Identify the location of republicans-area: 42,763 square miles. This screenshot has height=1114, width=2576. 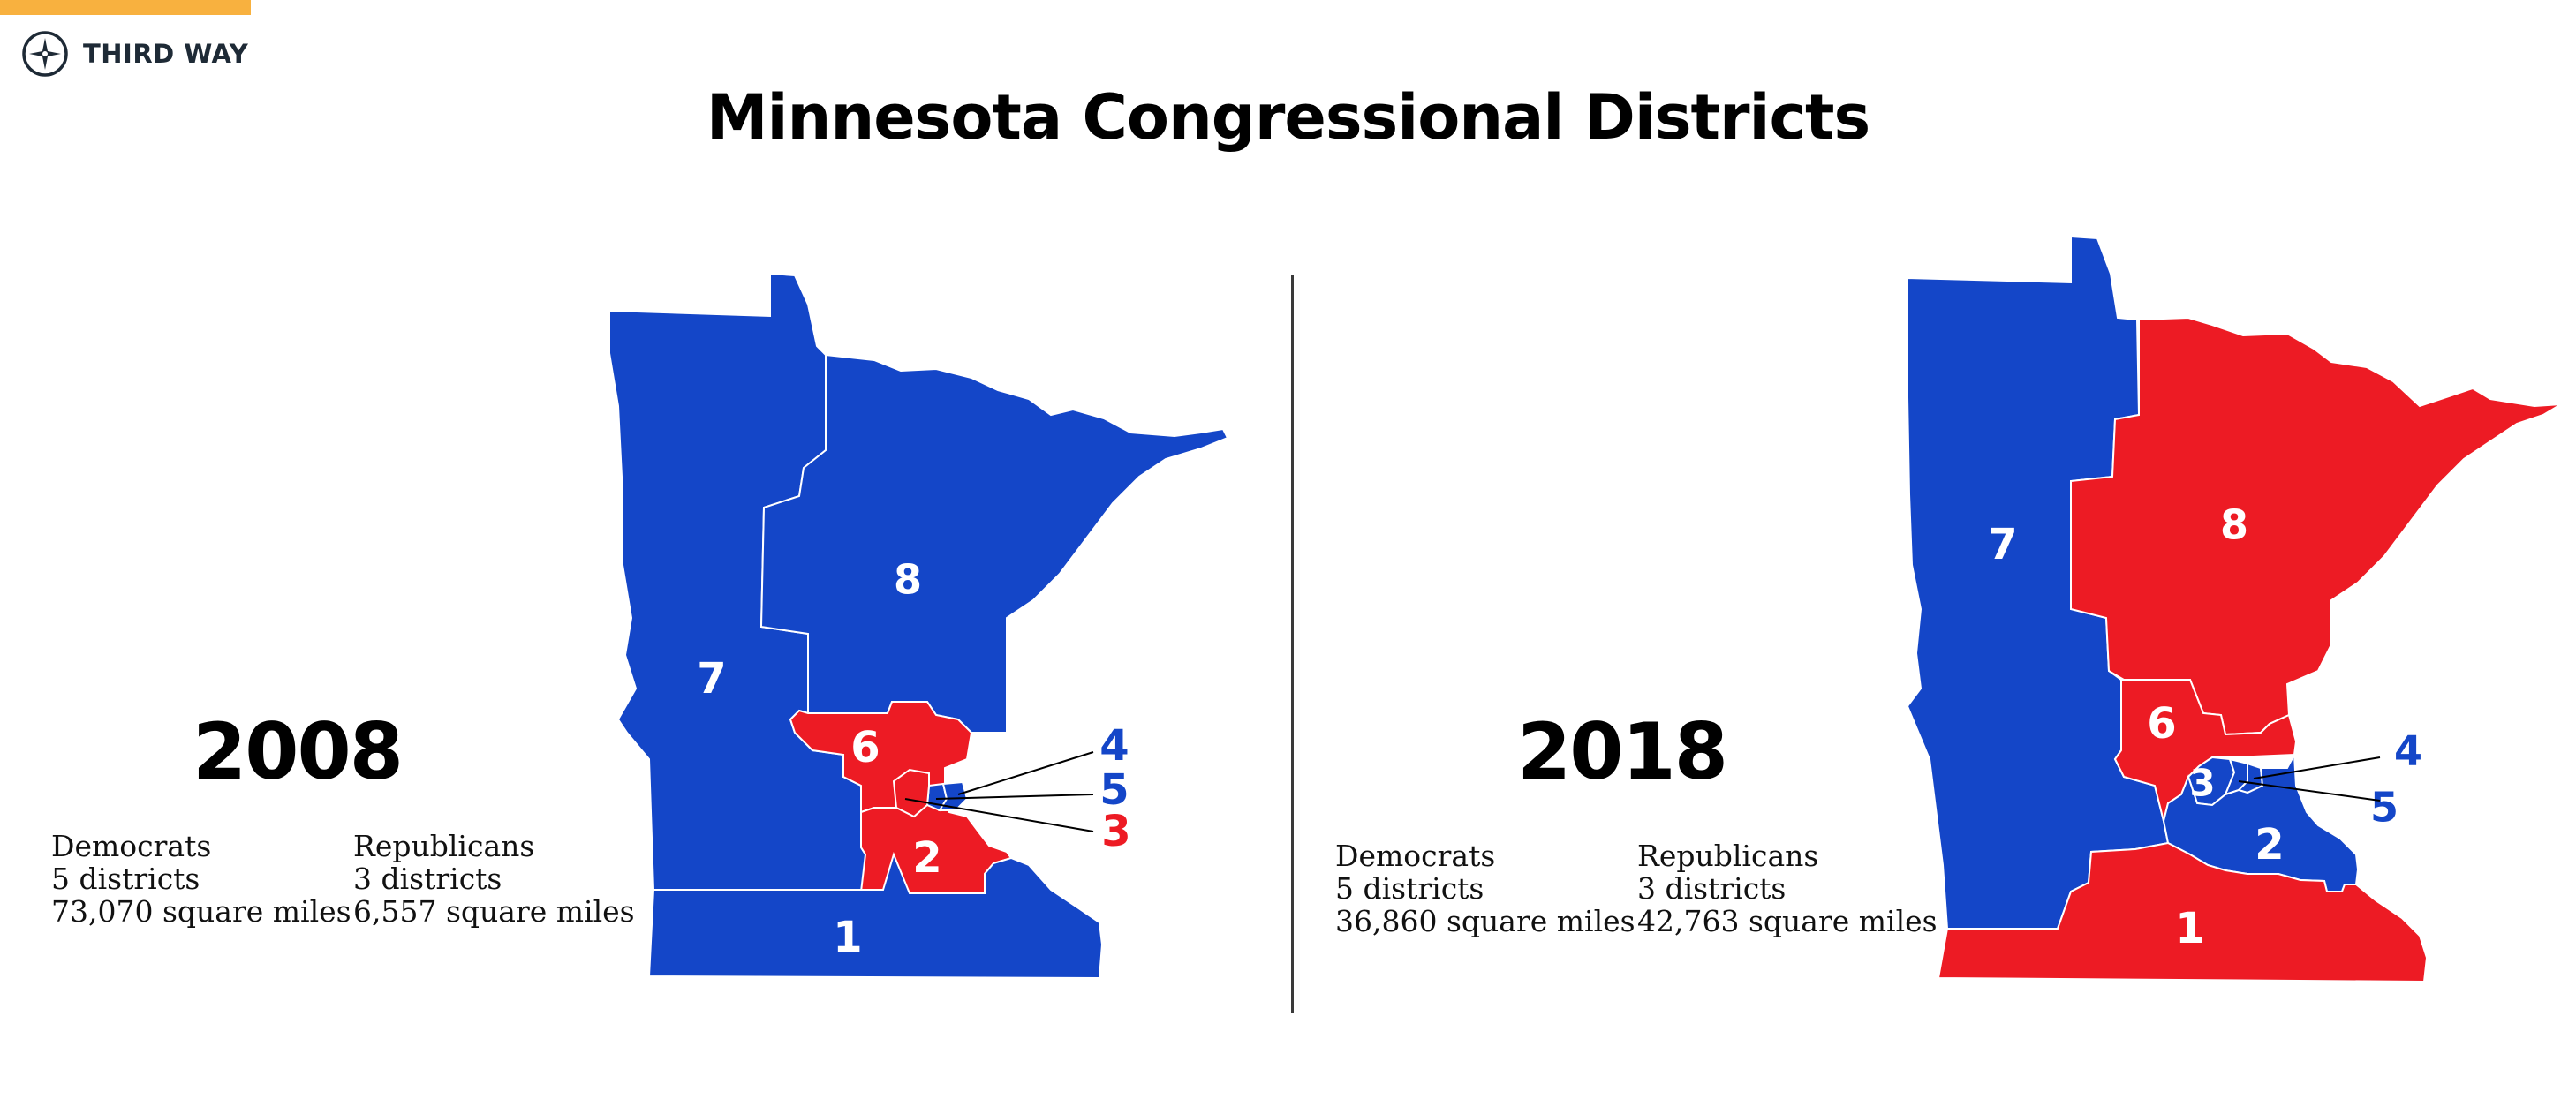
(1787, 921).